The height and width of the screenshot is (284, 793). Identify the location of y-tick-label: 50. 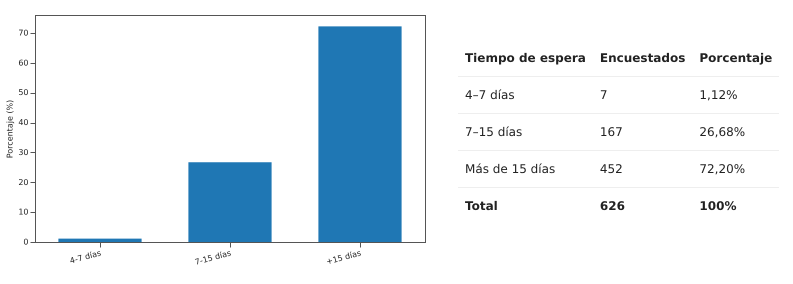
(23, 93).